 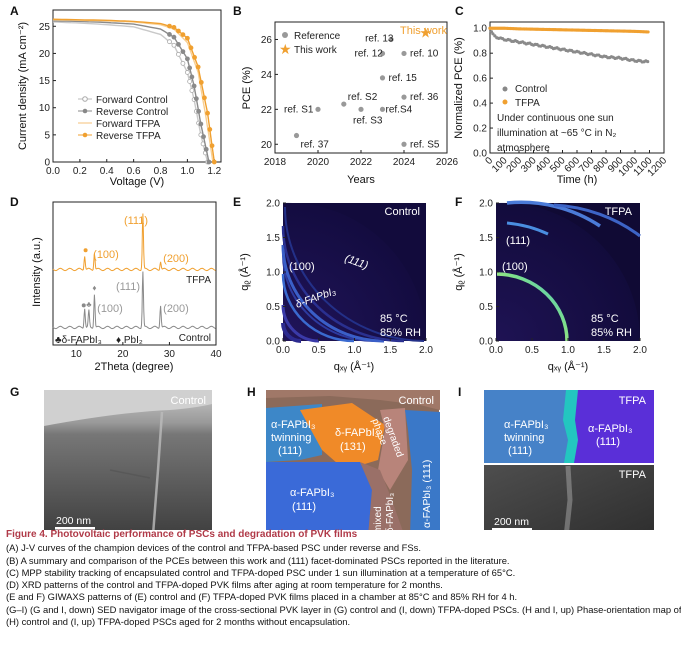 What do you see at coordinates (318, 162) in the screenshot?
I see `x-tick-label: 2020` at bounding box center [318, 162].